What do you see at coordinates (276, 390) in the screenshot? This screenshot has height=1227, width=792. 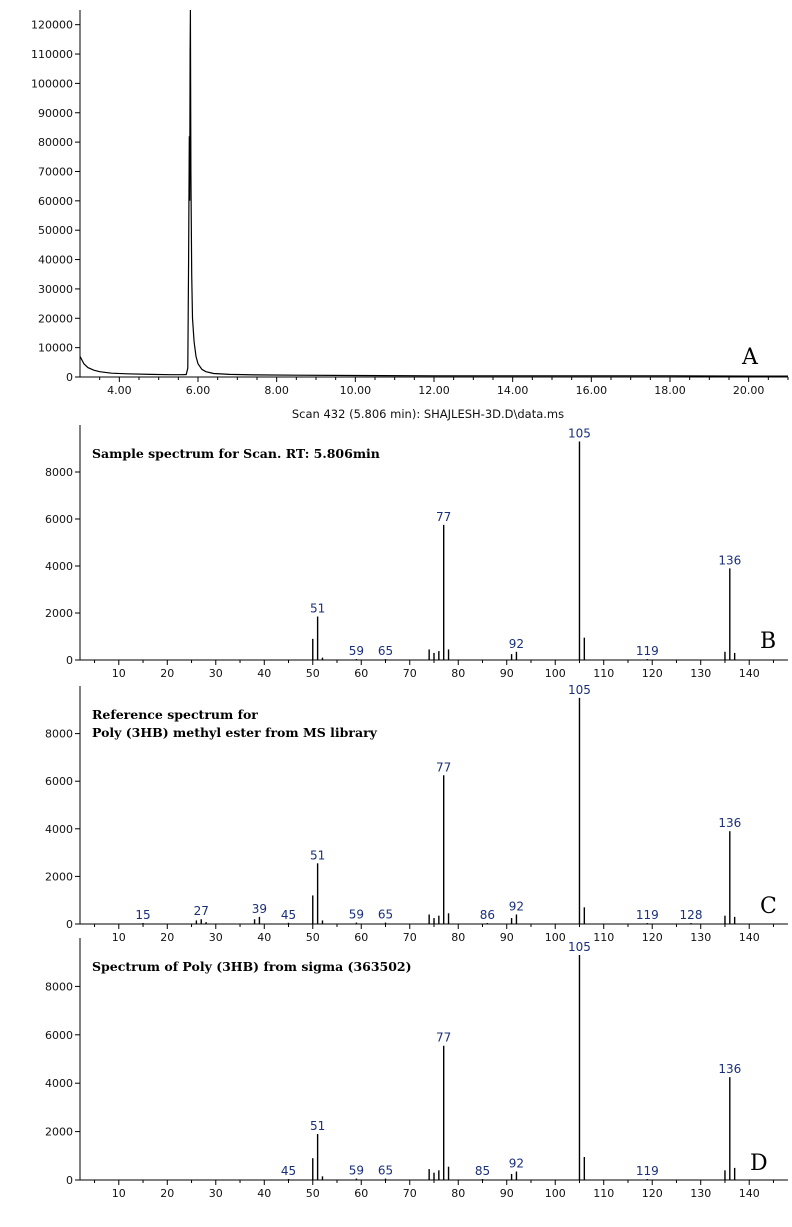 I see `x-tick-label: 8.00` at bounding box center [276, 390].